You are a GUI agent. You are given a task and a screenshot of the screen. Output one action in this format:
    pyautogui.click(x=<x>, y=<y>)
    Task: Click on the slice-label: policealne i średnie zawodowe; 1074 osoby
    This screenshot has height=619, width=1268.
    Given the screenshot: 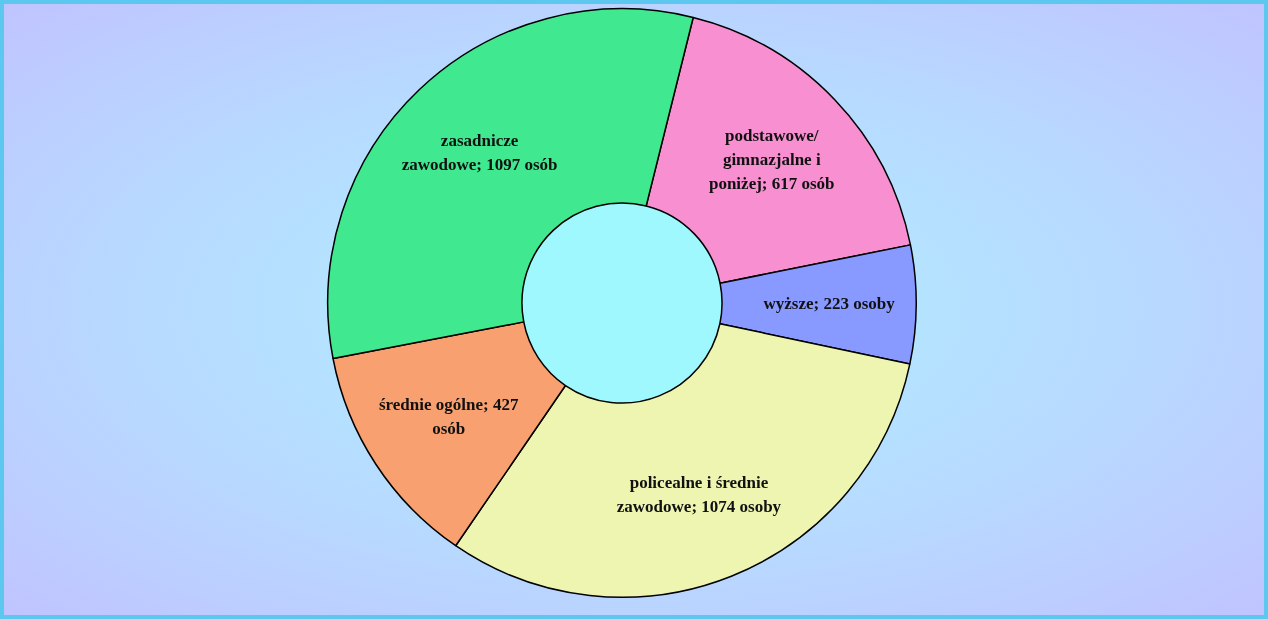 What is the action you would take?
    pyautogui.click(x=699, y=495)
    